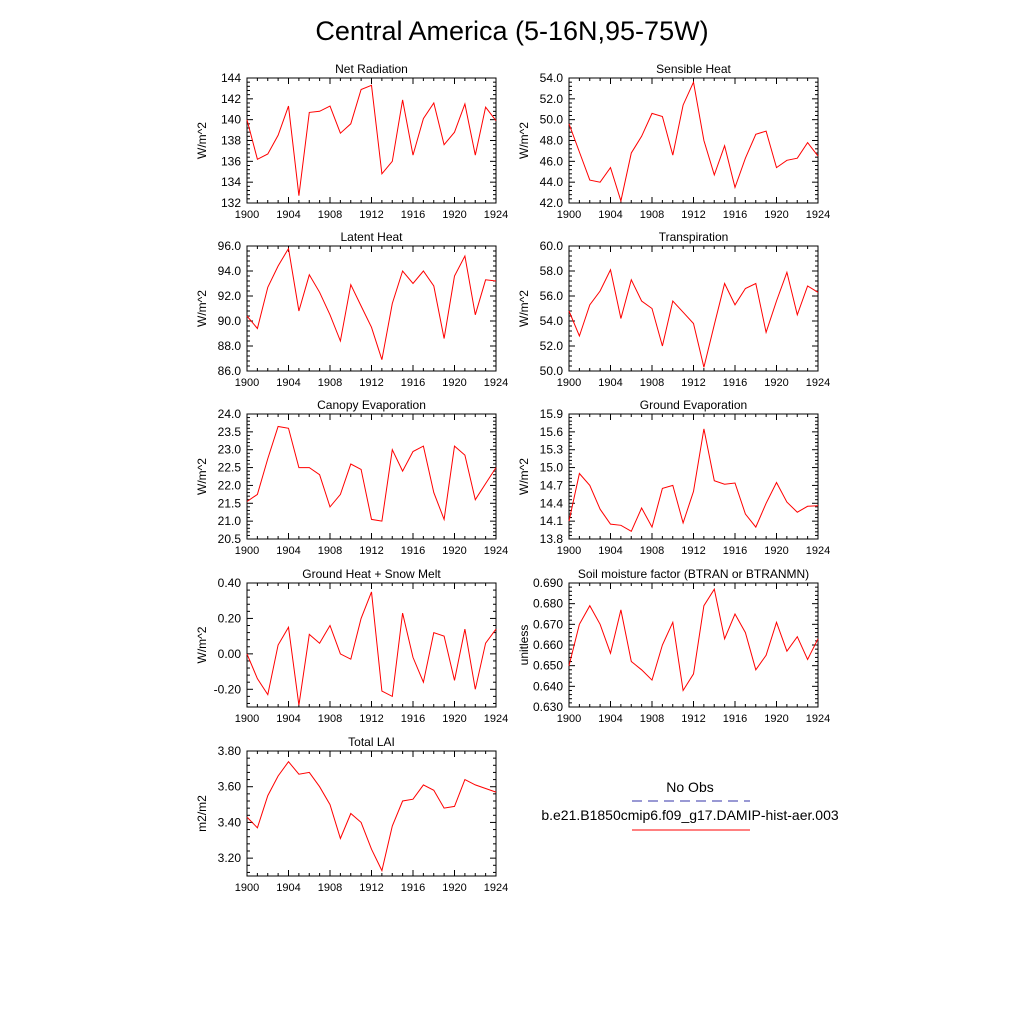 This screenshot has width=1024, height=1024. Describe the element at coordinates (230, 468) in the screenshot. I see `y-tick-label: 22.5` at that location.